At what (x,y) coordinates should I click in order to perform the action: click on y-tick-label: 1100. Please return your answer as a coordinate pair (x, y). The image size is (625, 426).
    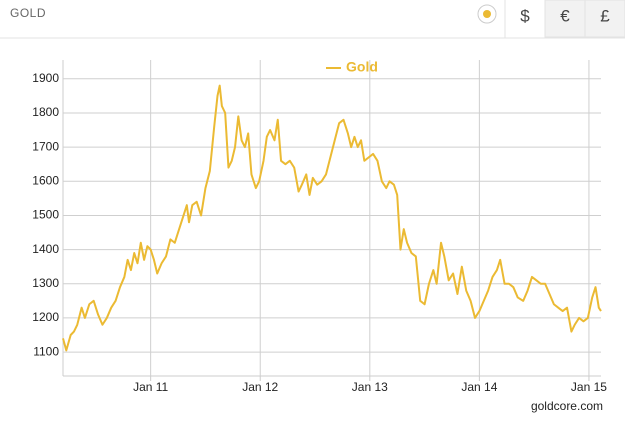
    Looking at the image, I should click on (46, 351).